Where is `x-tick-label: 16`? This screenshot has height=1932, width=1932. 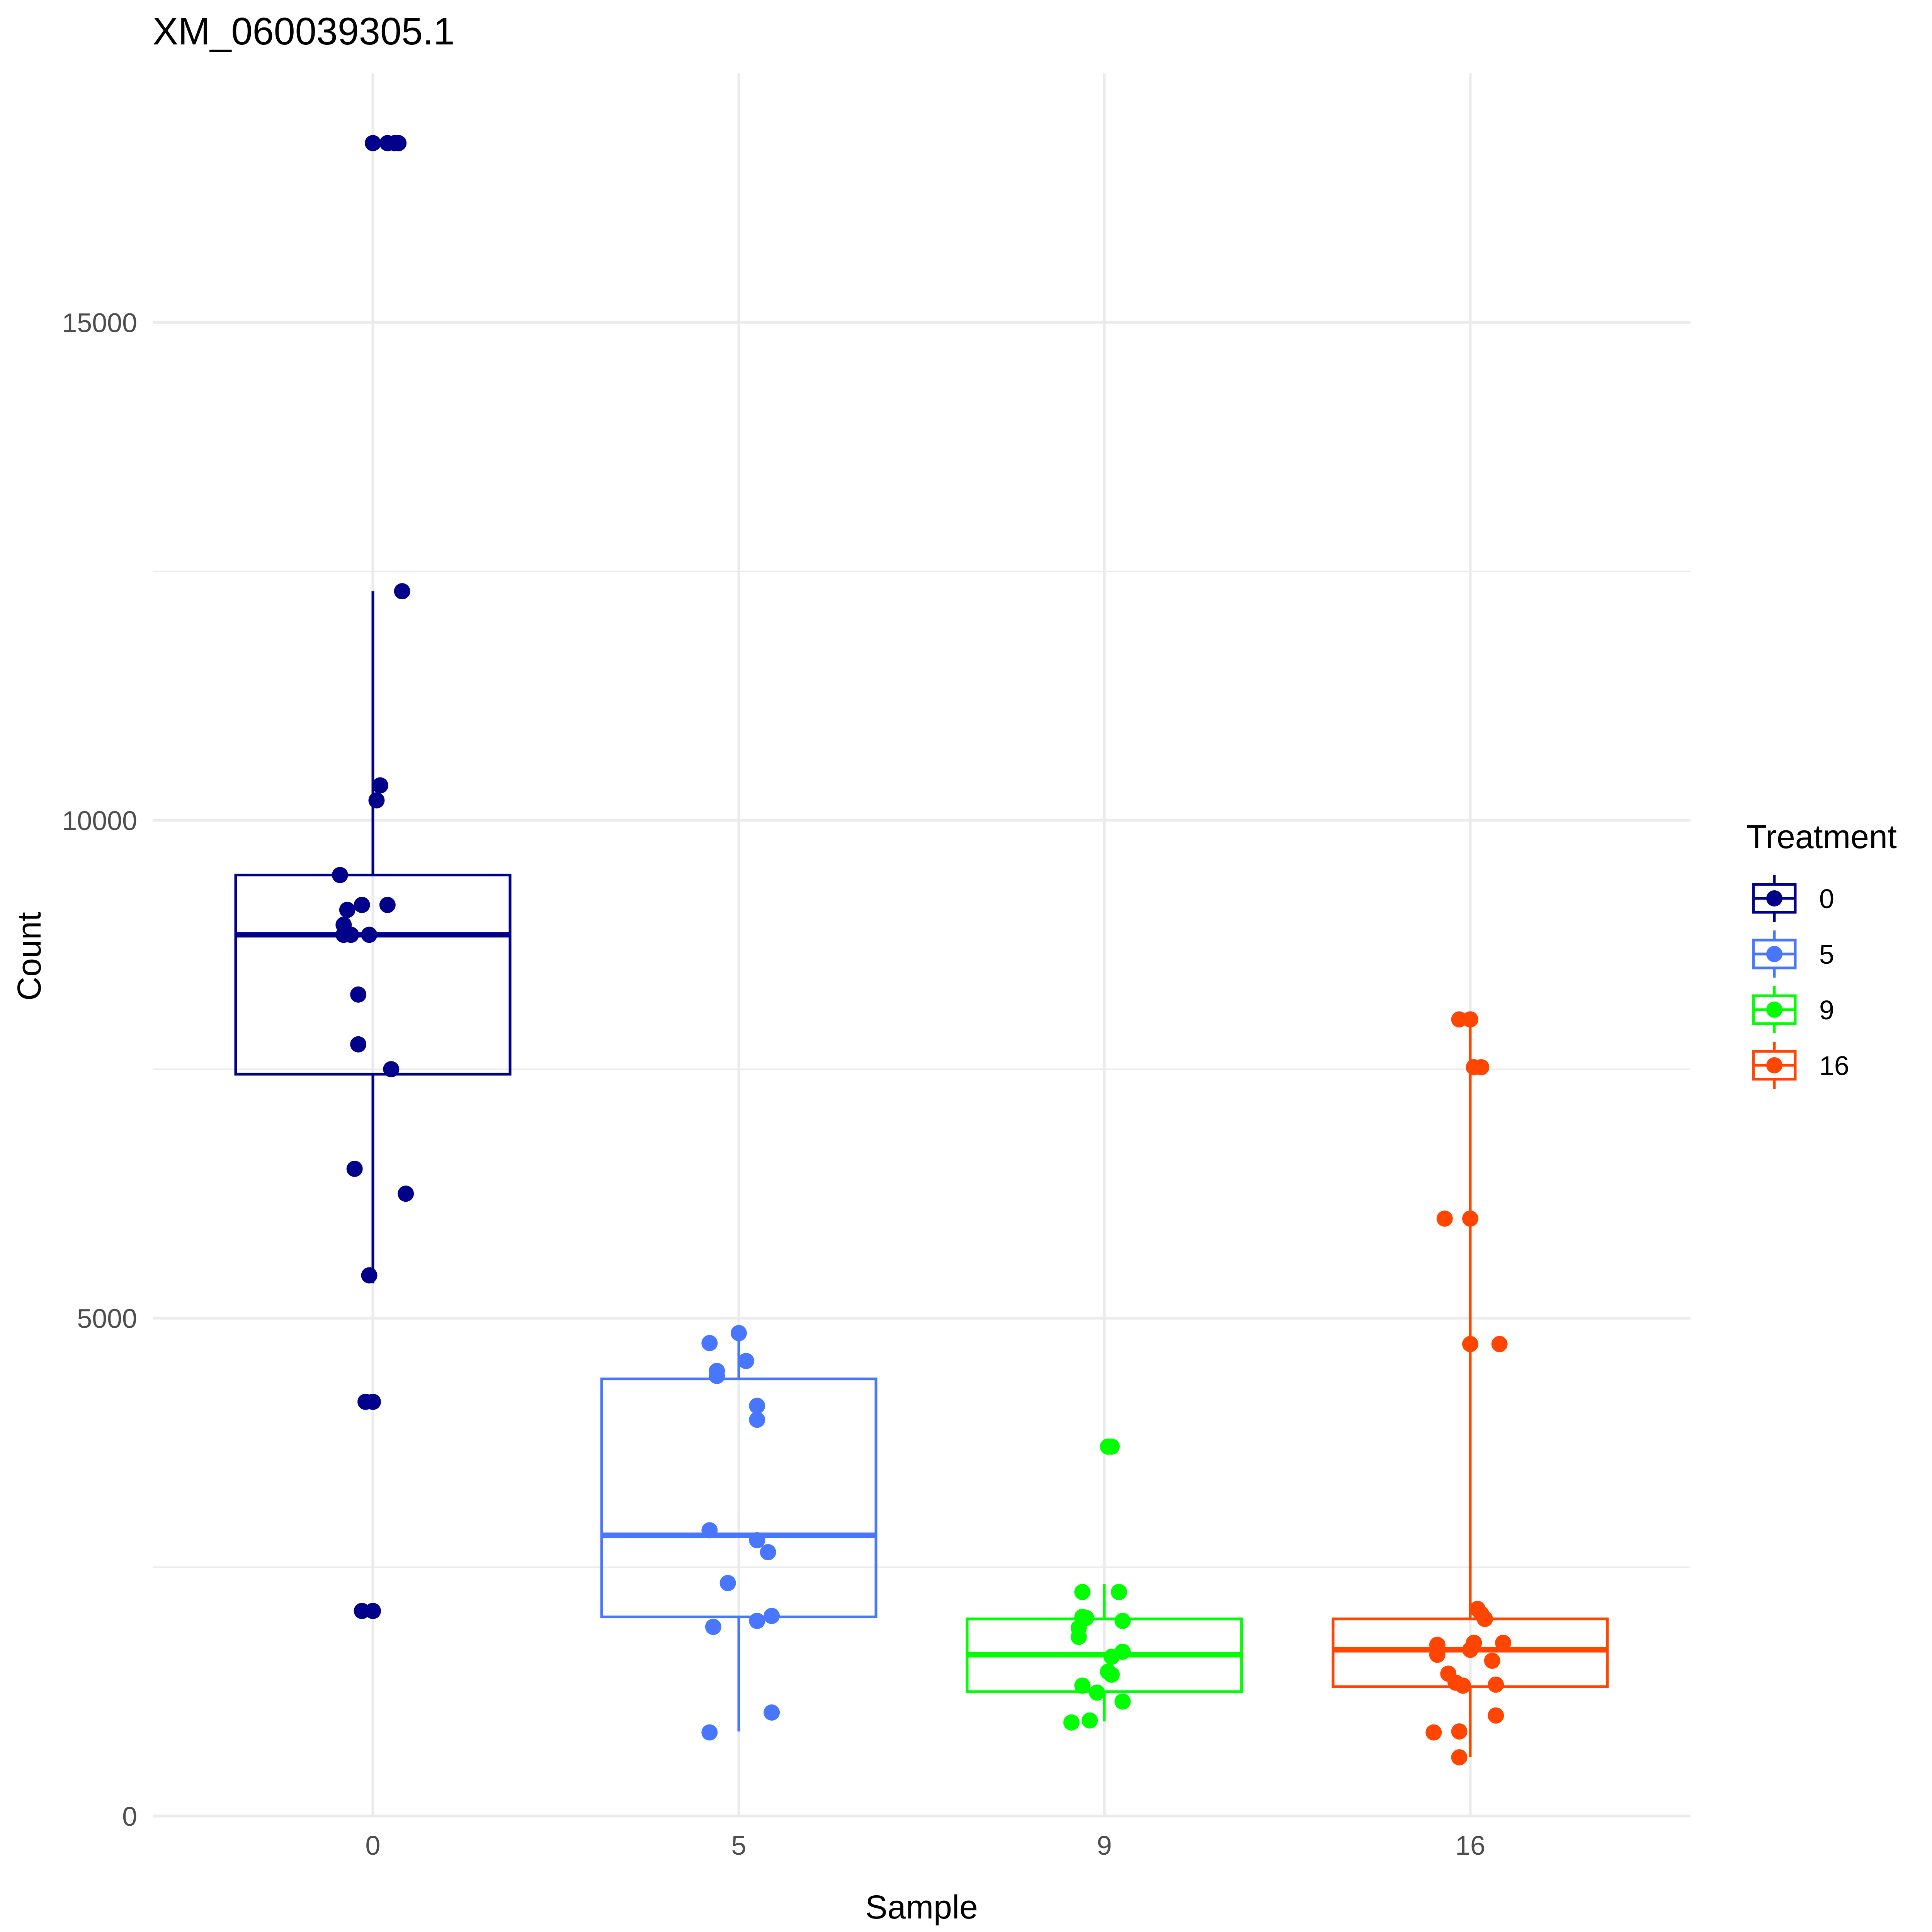 x-tick-label: 16 is located at coordinates (1470, 1845).